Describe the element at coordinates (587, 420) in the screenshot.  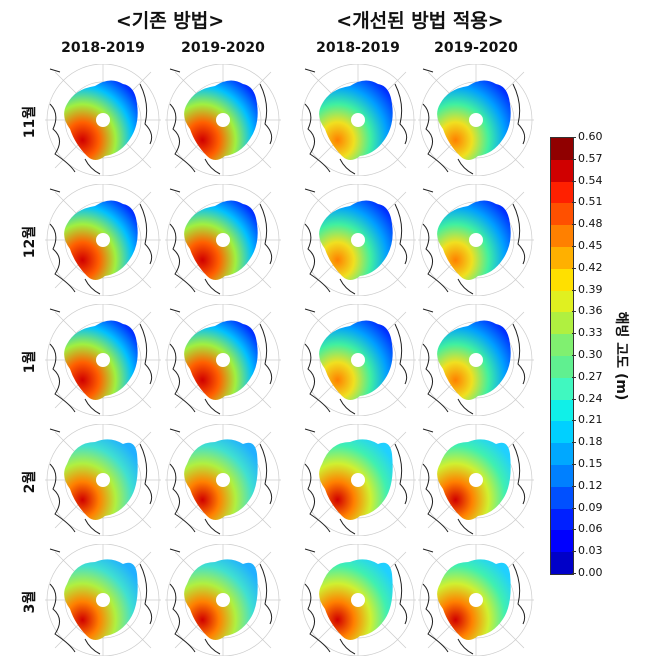
I see `colorbar-tick: 0.21` at that location.